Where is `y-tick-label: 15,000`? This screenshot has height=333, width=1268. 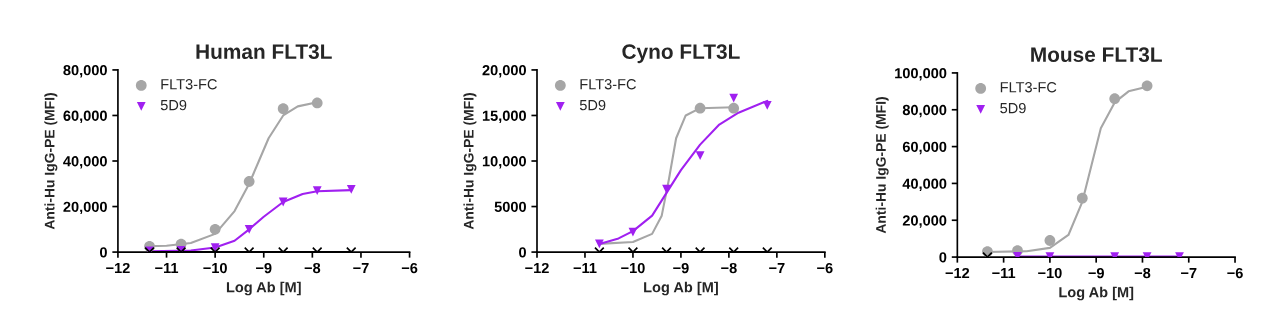 y-tick-label: 15,000 is located at coordinates (504, 117).